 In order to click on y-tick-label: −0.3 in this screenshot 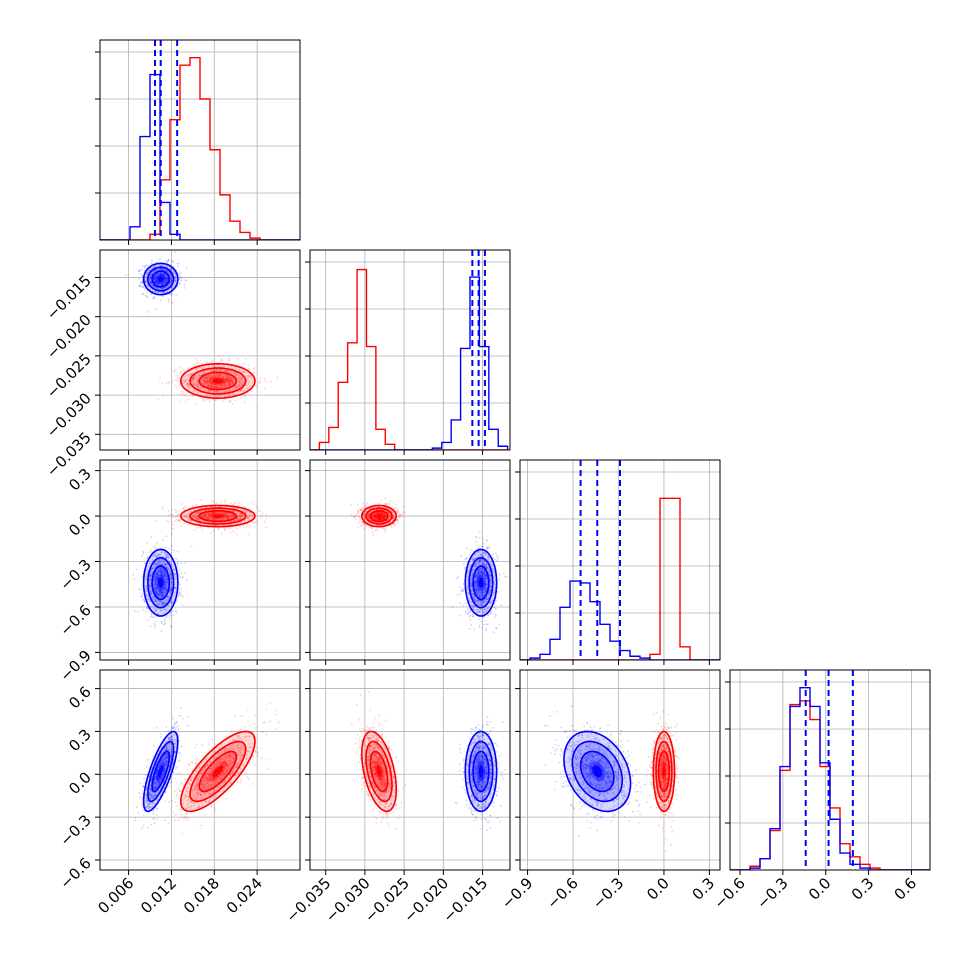, I will do `click(75, 575)`.